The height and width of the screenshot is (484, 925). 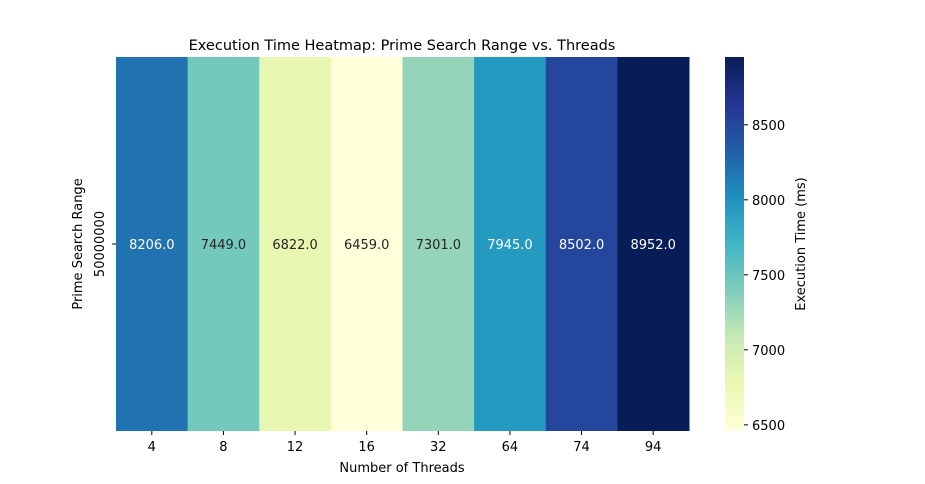 I want to click on x-tick-label: 64, so click(x=510, y=447).